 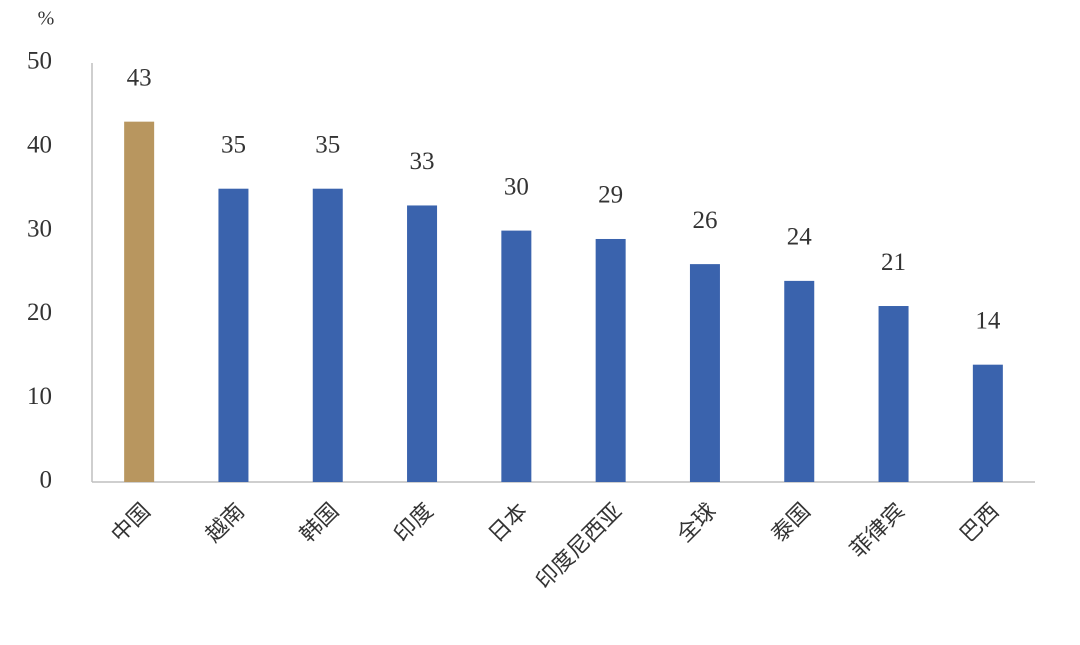 What do you see at coordinates (139, 77) in the screenshot?
I see `data-label: 43` at bounding box center [139, 77].